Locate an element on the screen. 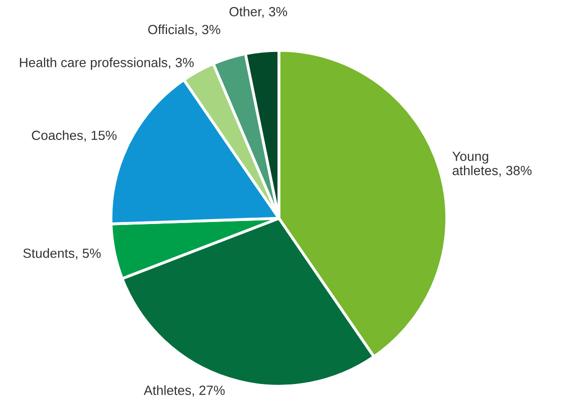 This screenshot has width=581, height=408. slice-label: Students, 5% is located at coordinates (62, 254).